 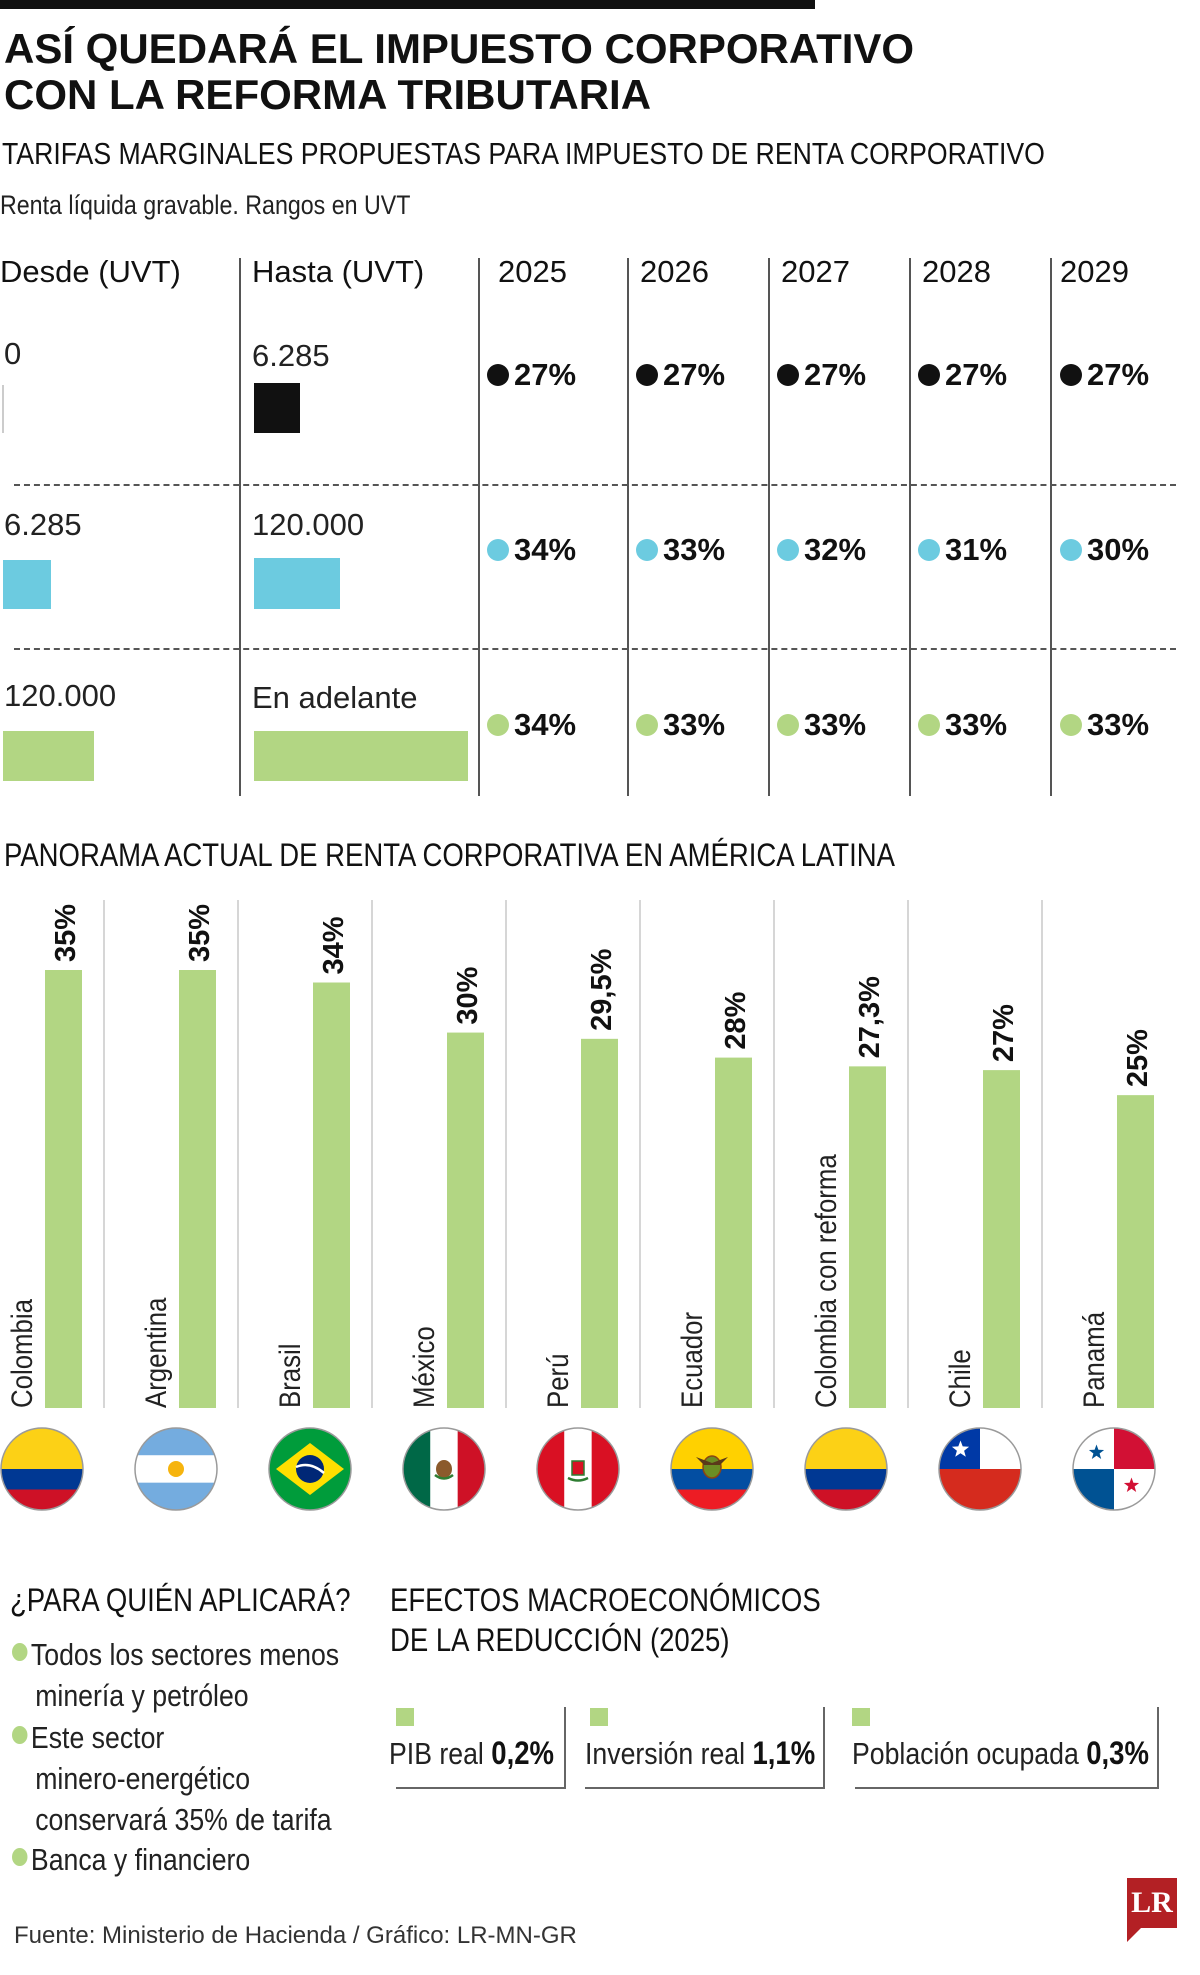 What do you see at coordinates (602, 989) in the screenshot?
I see `value-label: 29,5%` at bounding box center [602, 989].